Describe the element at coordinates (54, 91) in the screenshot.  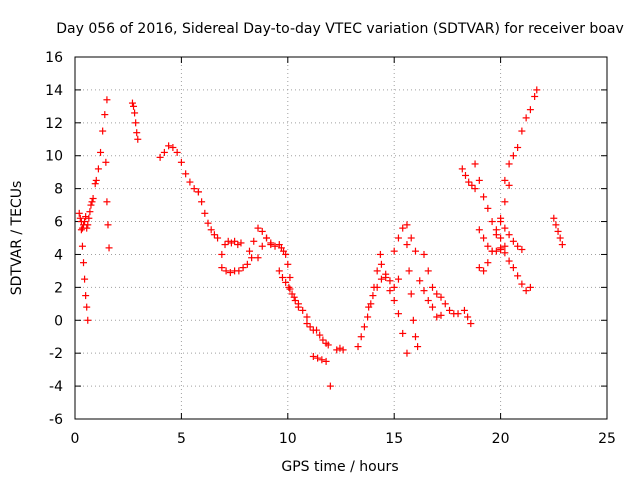
I see `y-tick-label: 14` at that location.